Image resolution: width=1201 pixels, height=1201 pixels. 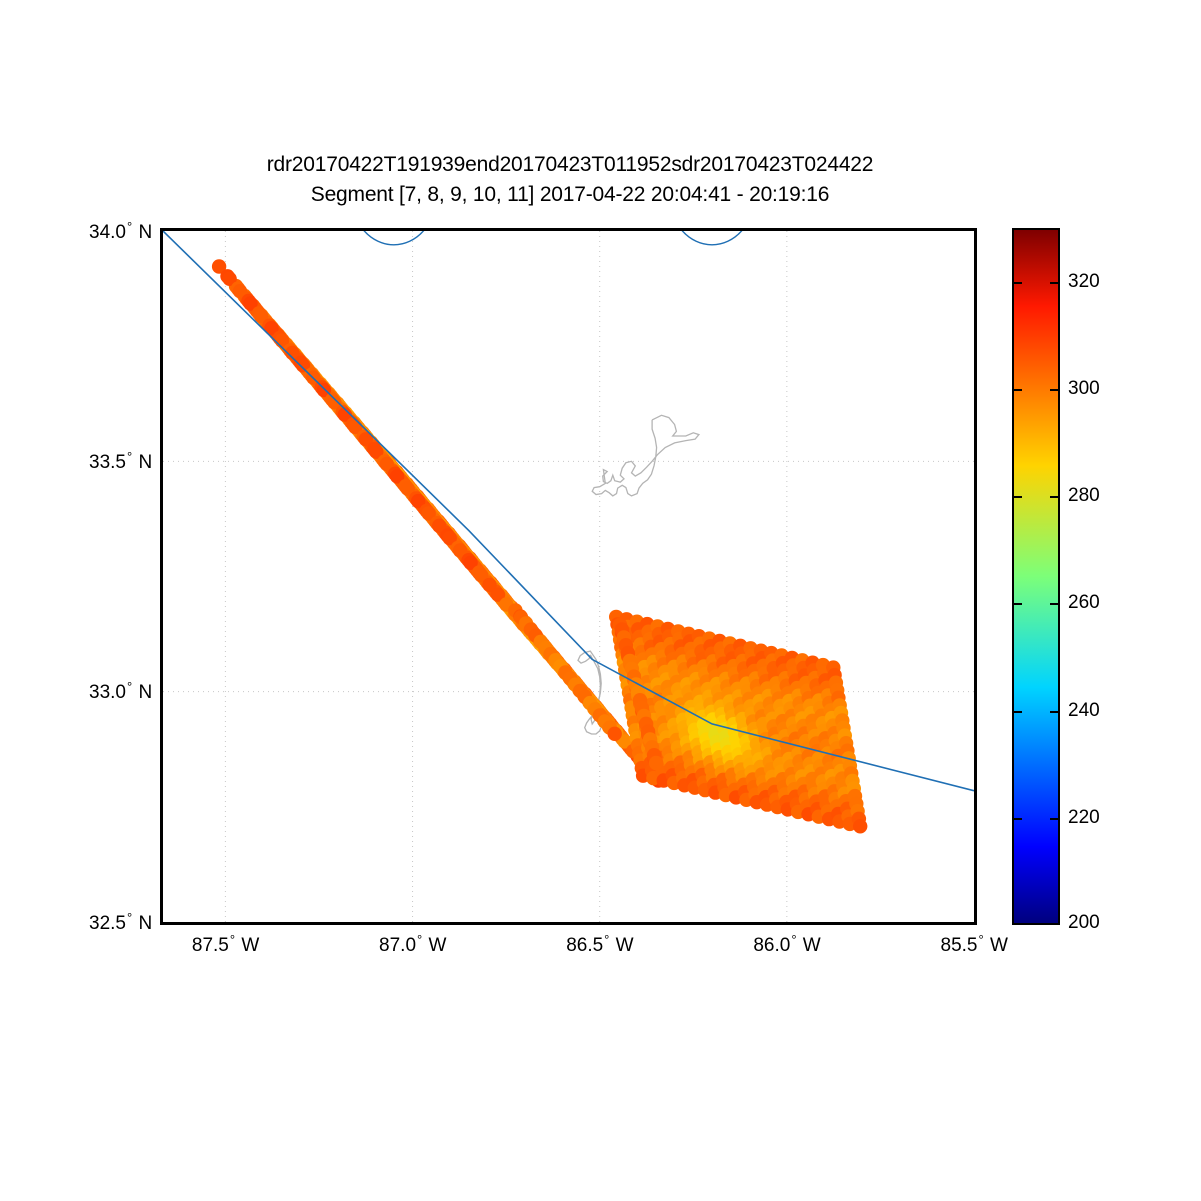 What do you see at coordinates (1084, 603) in the screenshot?
I see `colorbar-tick-label: 260` at bounding box center [1084, 603].